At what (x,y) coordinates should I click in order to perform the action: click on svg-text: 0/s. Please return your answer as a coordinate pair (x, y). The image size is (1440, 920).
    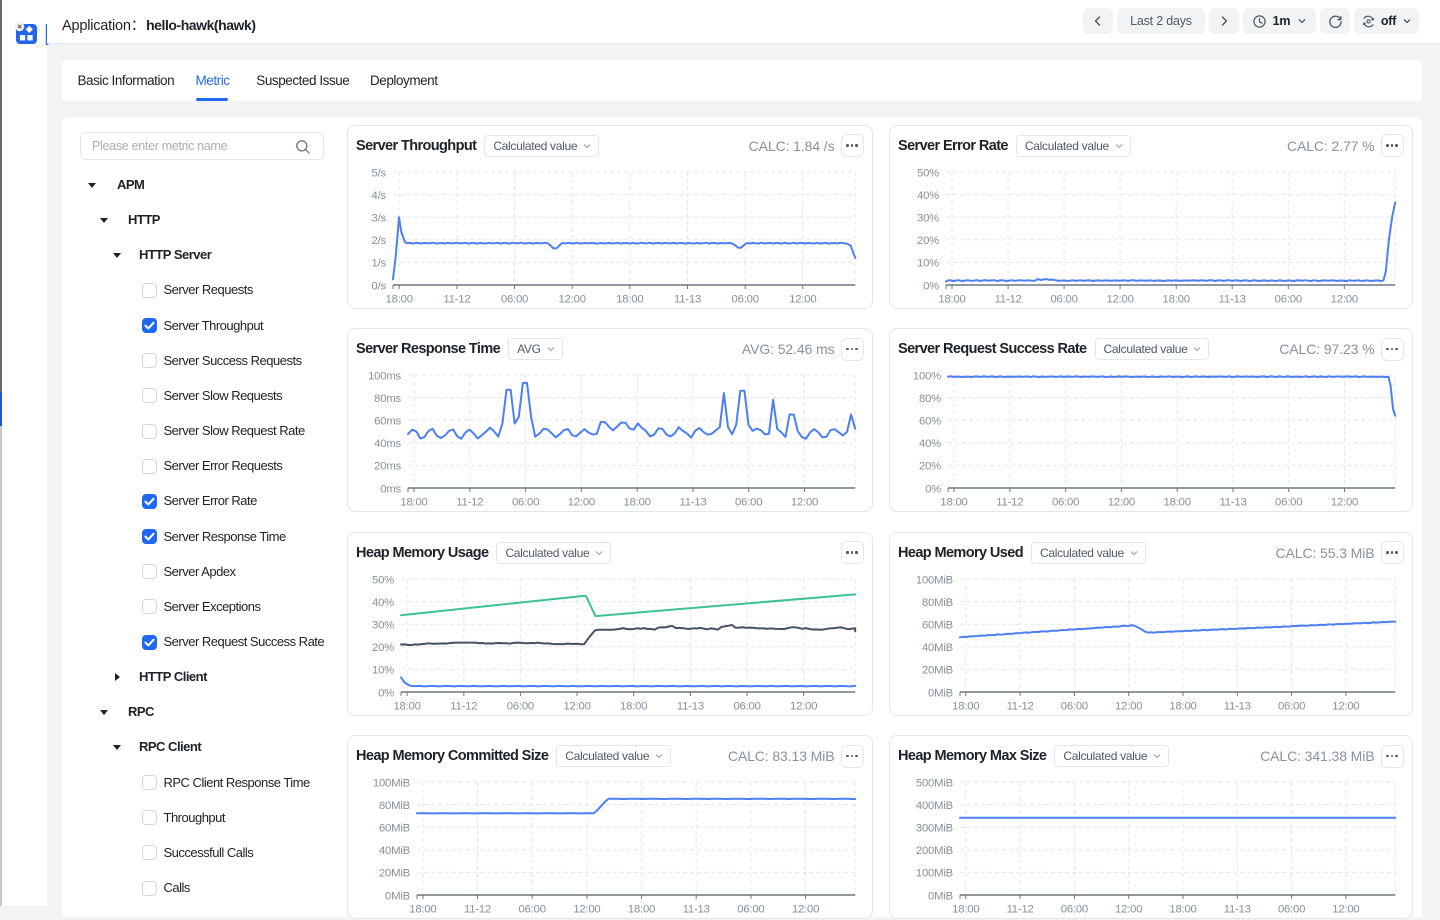
    Looking at the image, I should click on (379, 286).